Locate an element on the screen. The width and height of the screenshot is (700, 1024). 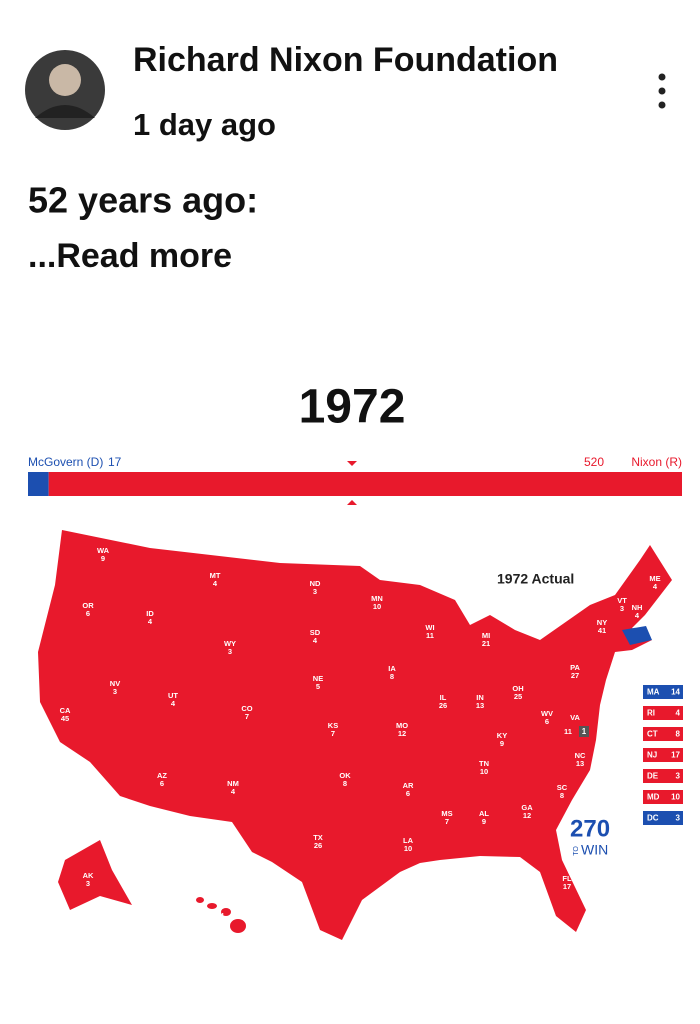
state-ev: 12 is located at coordinates (527, 815).